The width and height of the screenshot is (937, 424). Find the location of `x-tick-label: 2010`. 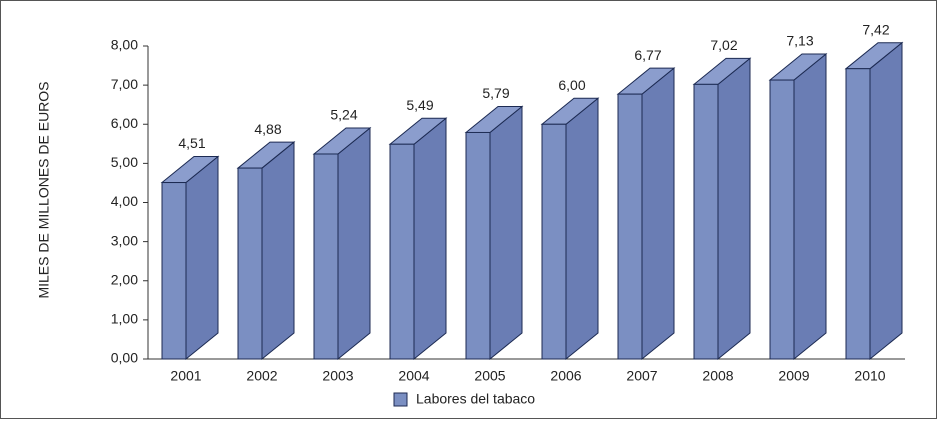

x-tick-label: 2010 is located at coordinates (869, 376).